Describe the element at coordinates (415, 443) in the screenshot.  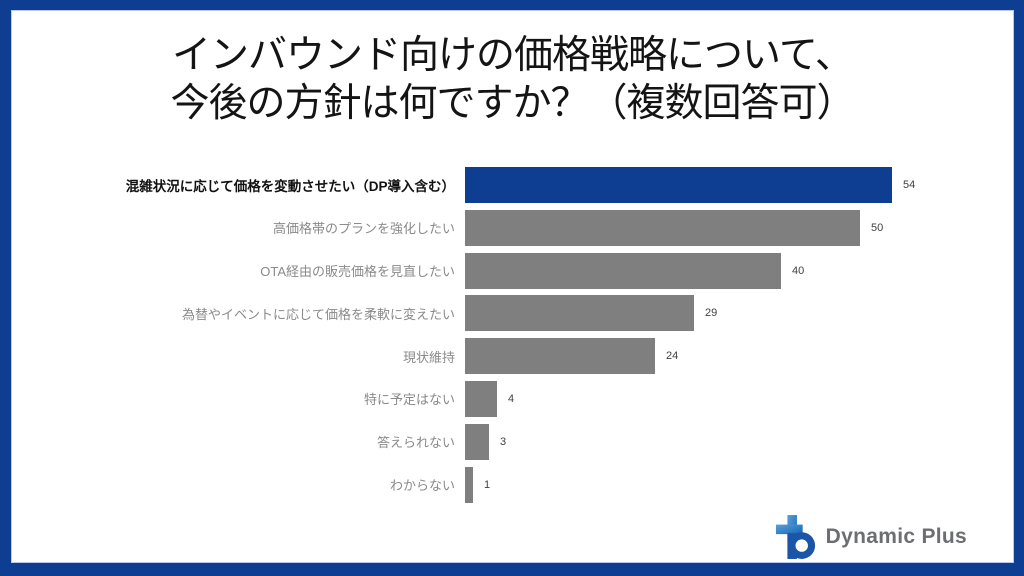
I see `category-label: 答えられない` at that location.